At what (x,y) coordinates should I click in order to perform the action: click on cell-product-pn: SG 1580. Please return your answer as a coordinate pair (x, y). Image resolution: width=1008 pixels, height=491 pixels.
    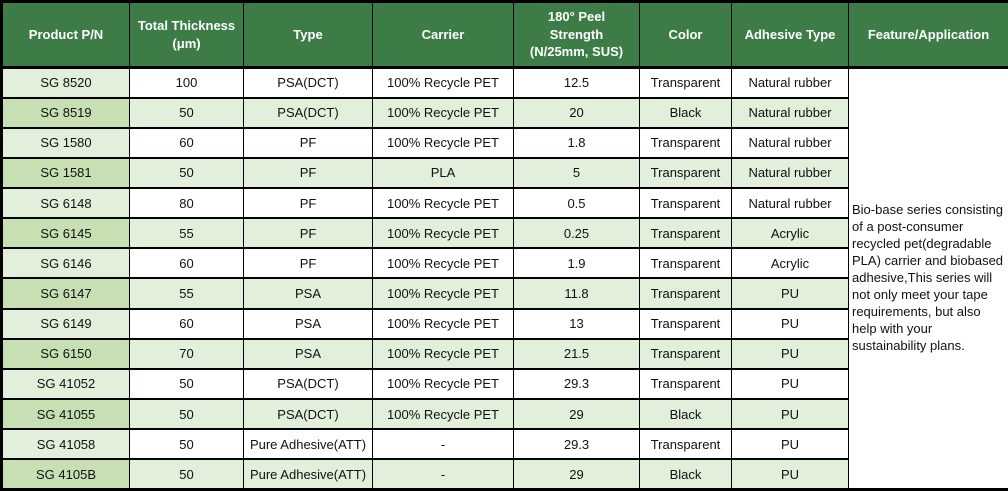
    Looking at the image, I should click on (65, 142).